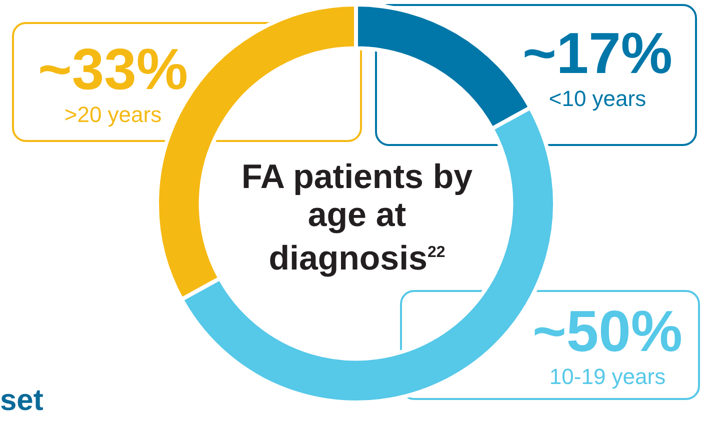  I want to click on text: set, so click(22, 401).